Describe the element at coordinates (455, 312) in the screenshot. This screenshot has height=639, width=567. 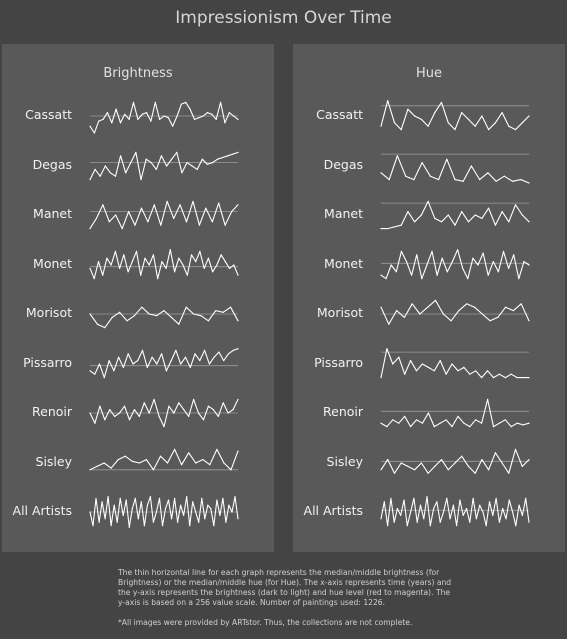
I see `sparkline-morisot` at that location.